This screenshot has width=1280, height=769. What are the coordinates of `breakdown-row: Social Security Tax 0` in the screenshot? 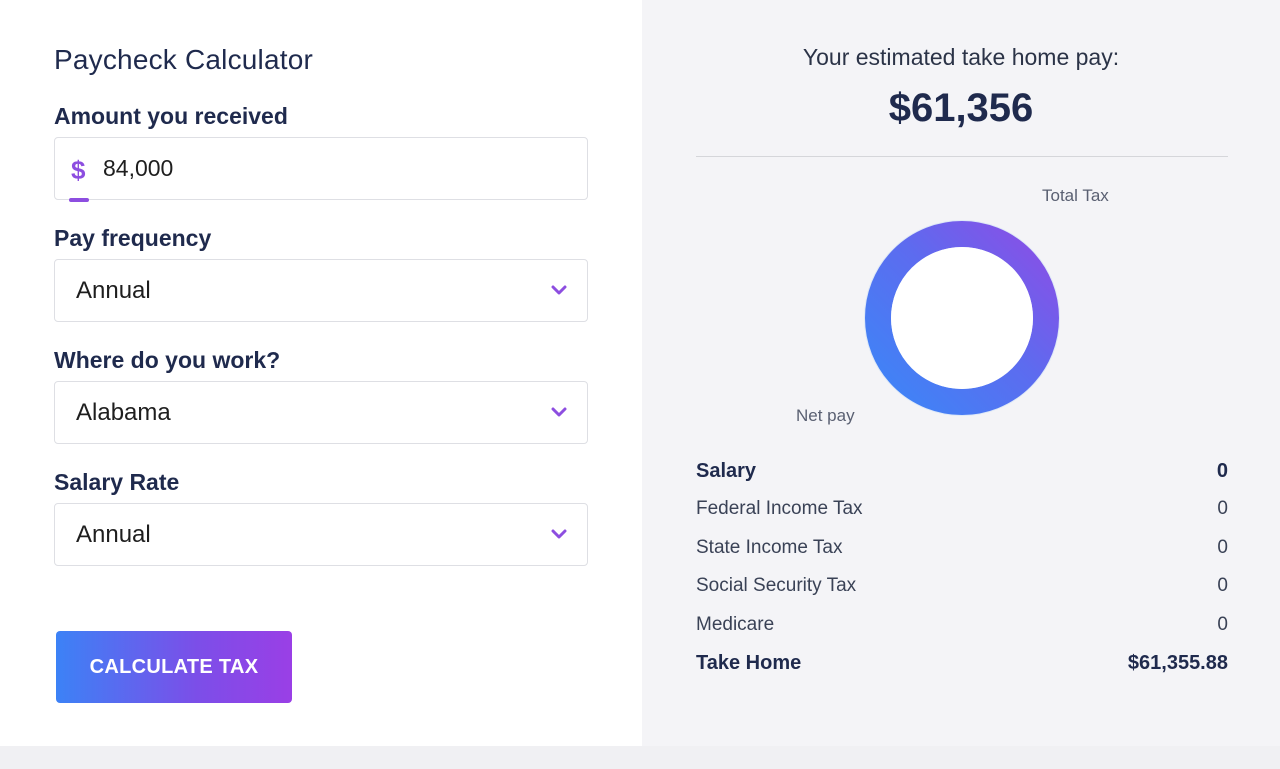 It's located at (962, 586).